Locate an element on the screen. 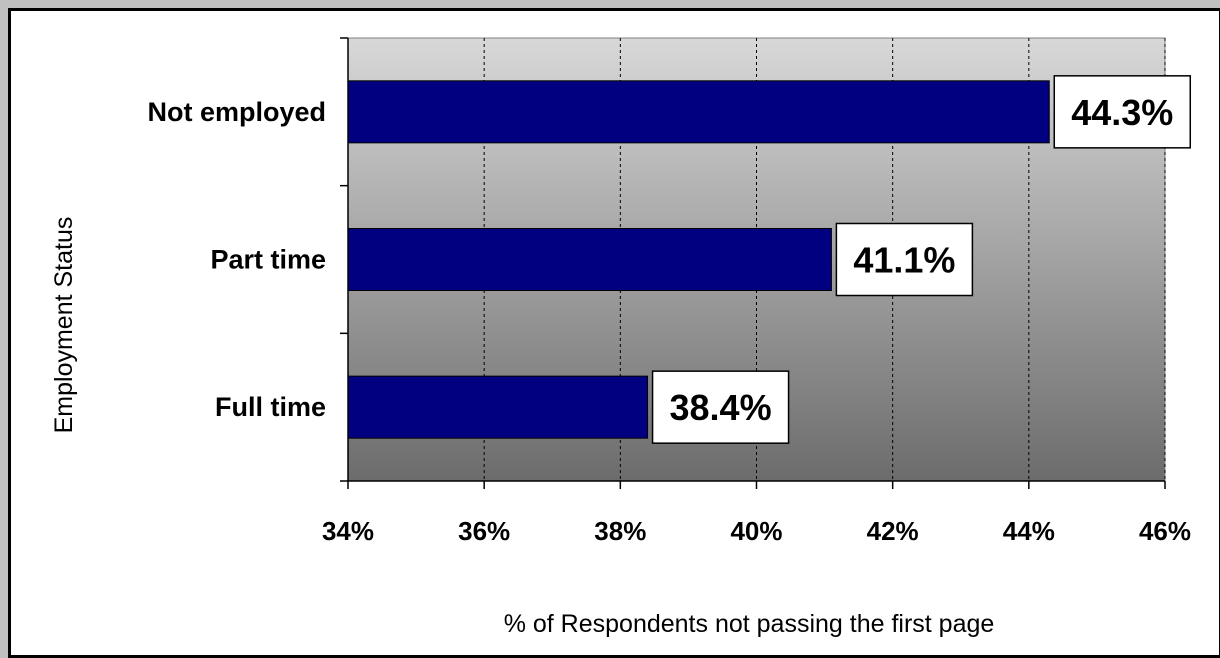  x-tick-label: 40% is located at coordinates (756, 531).